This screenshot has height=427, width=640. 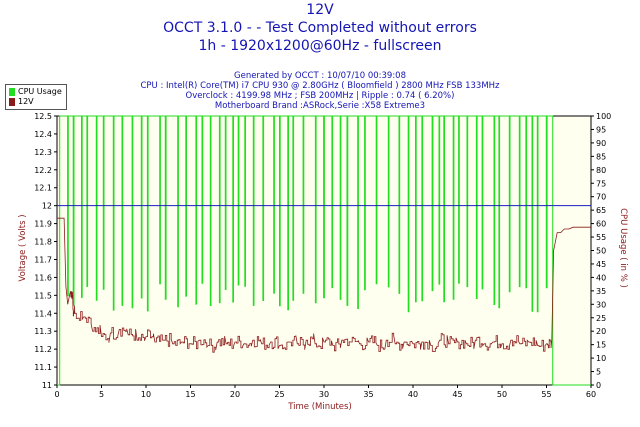 What do you see at coordinates (43, 152) in the screenshot?
I see `y-left-tick-label: 12.3` at bounding box center [43, 152].